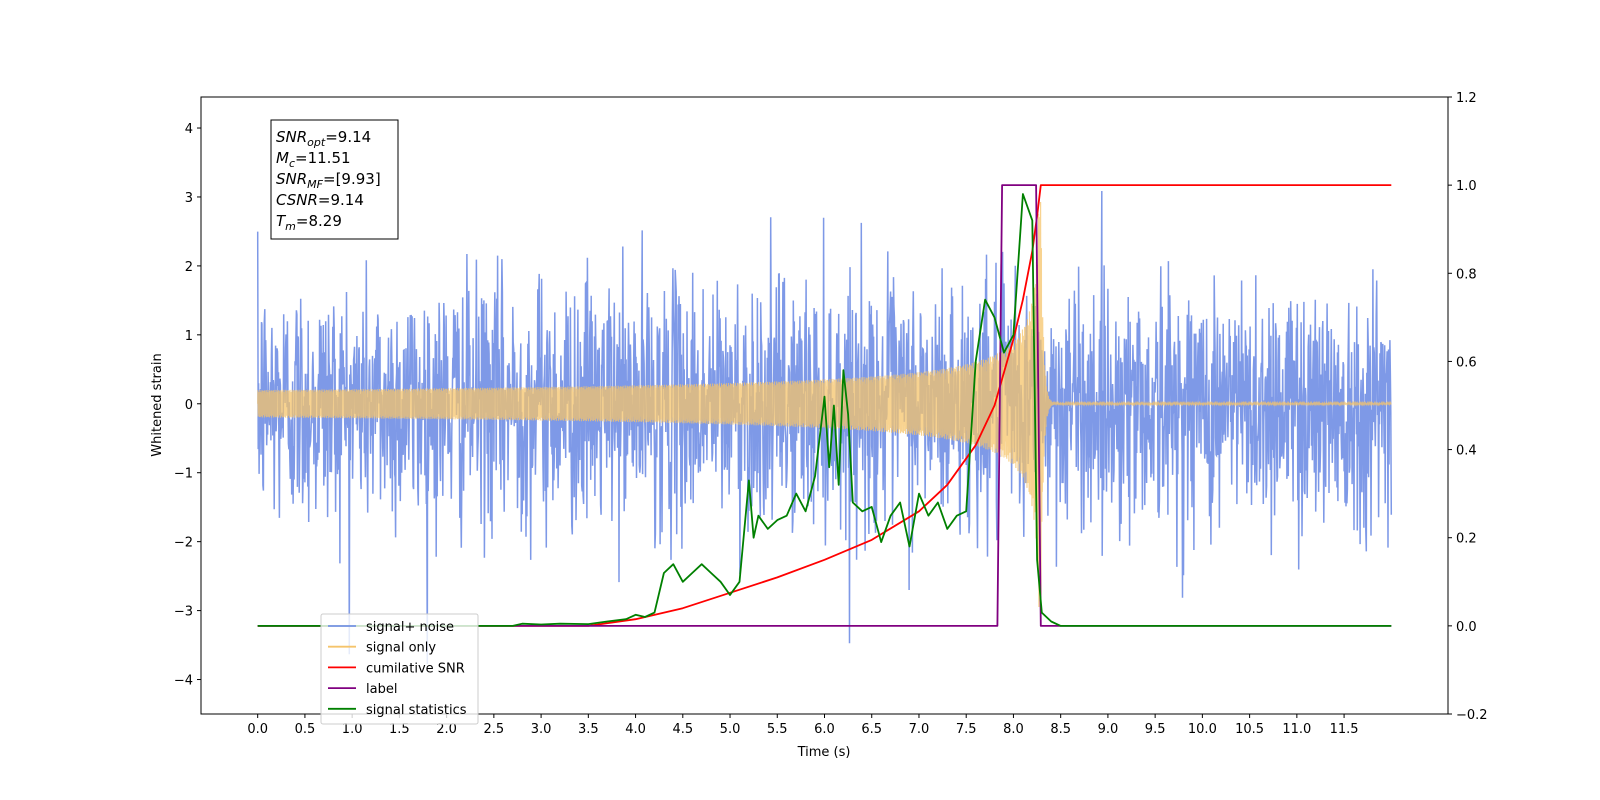 This screenshot has width=1600, height=800. What do you see at coordinates (1060, 729) in the screenshot?
I see `x-tick-label: 8.5` at bounding box center [1060, 729].